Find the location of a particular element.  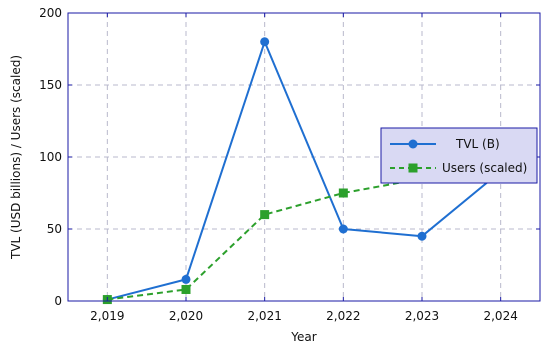

x-tick-label: 2,021 is located at coordinates (264, 316).